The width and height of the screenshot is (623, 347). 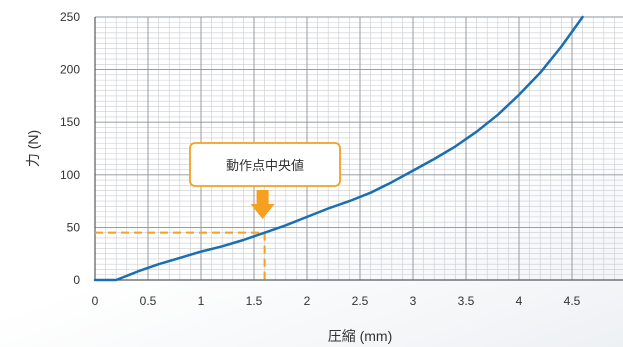 I want to click on x-tick-label: 0.5, so click(x=148, y=301).